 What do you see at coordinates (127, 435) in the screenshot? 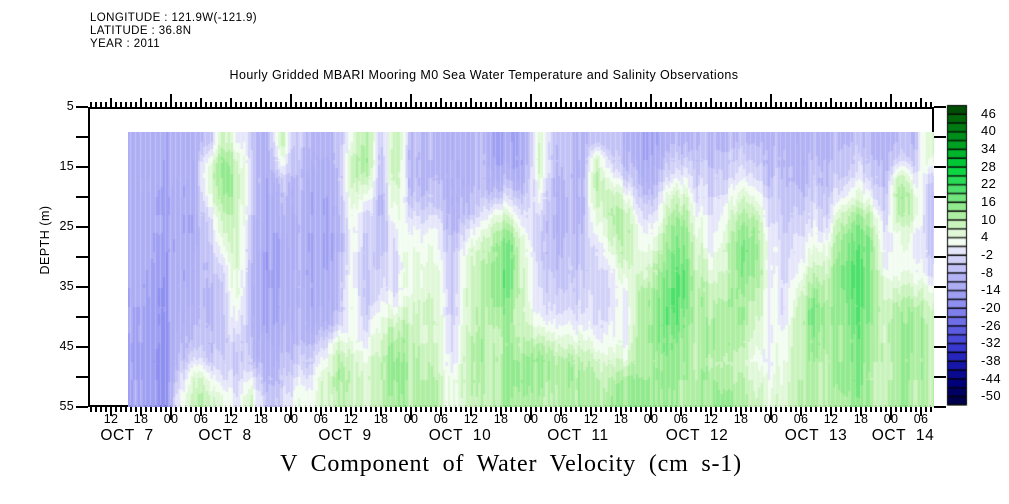
I see `date-label: OCT 7` at bounding box center [127, 435].